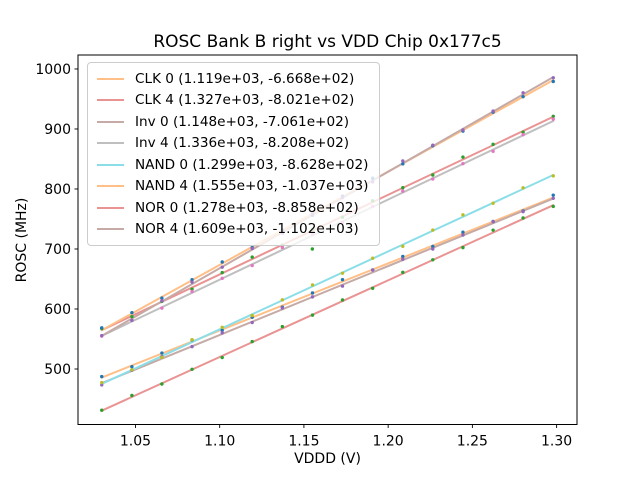 The image size is (640, 480). I want to click on legend-item-inv-0: Inv 0 (1.148e+03, -7.061e+02), so click(233, 122).